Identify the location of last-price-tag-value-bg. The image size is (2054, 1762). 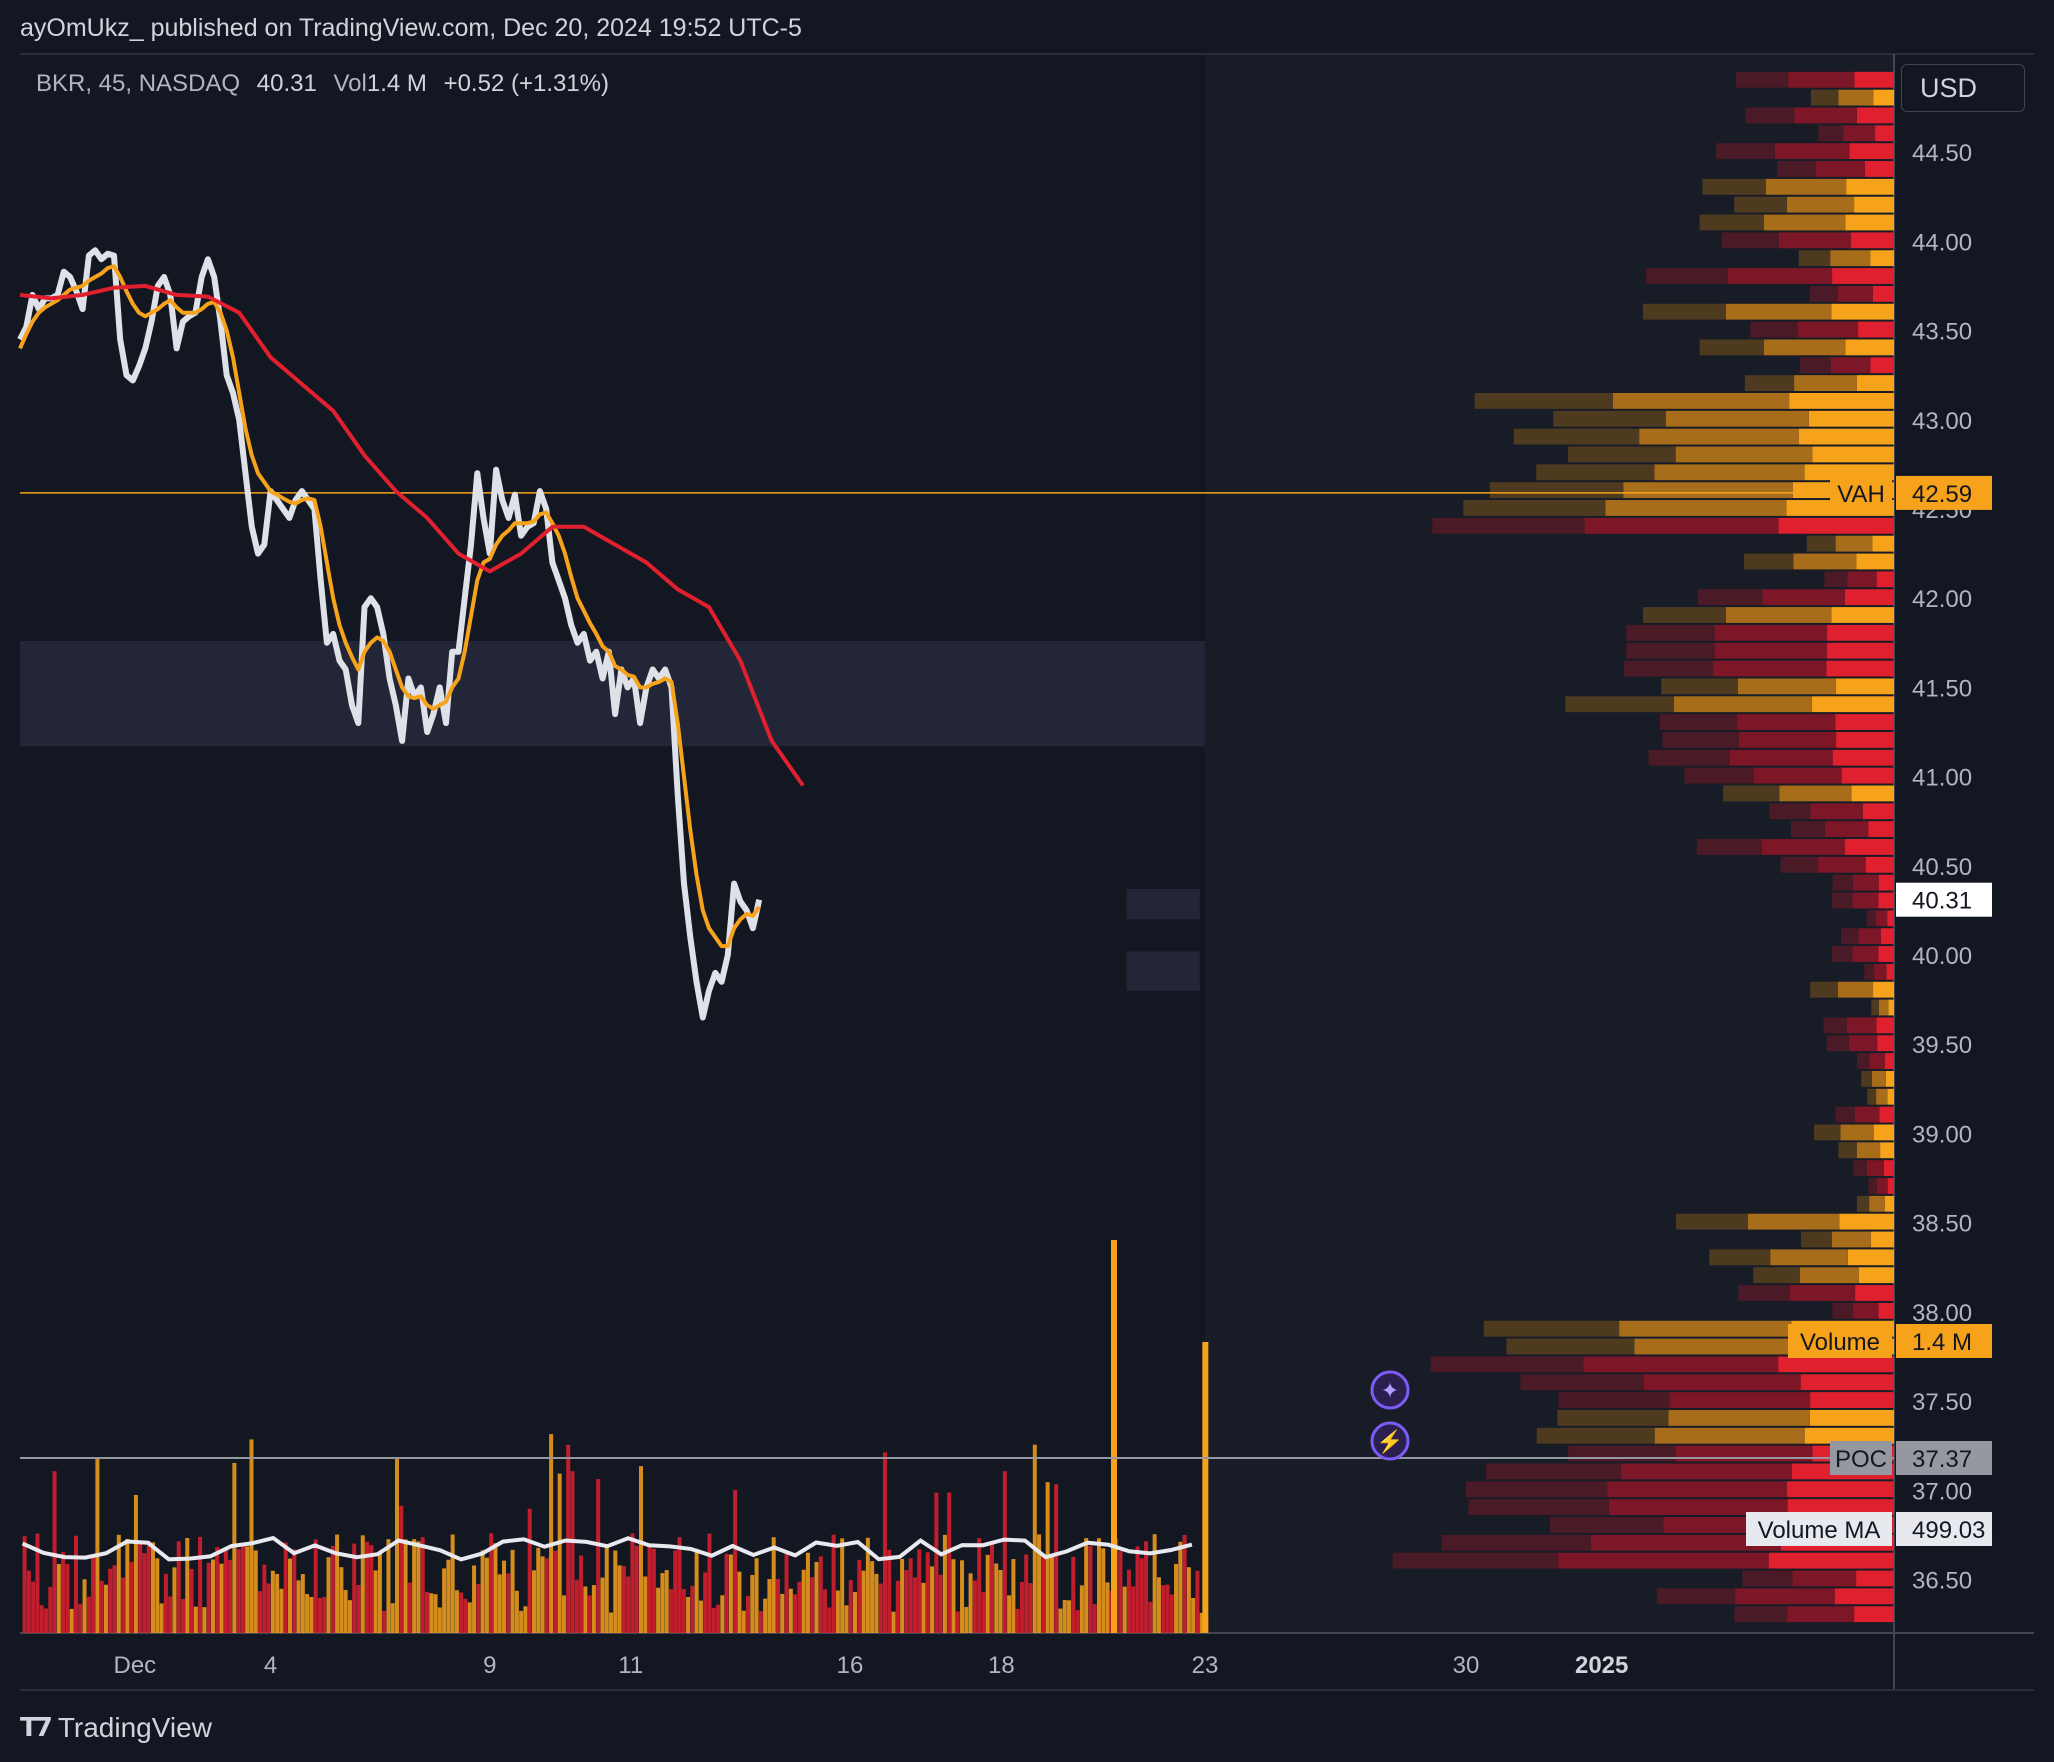
(1944, 899).